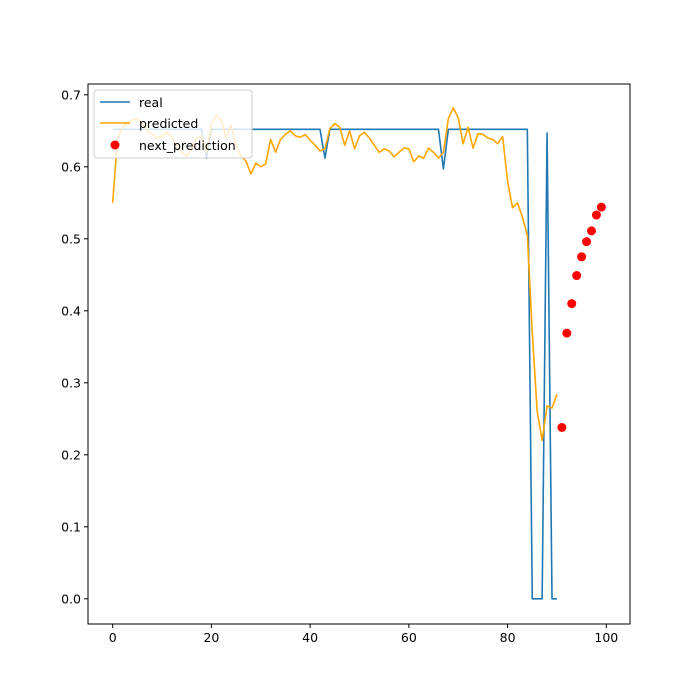  Describe the element at coordinates (409, 637) in the screenshot. I see `x-tick-label-60: 60` at that location.